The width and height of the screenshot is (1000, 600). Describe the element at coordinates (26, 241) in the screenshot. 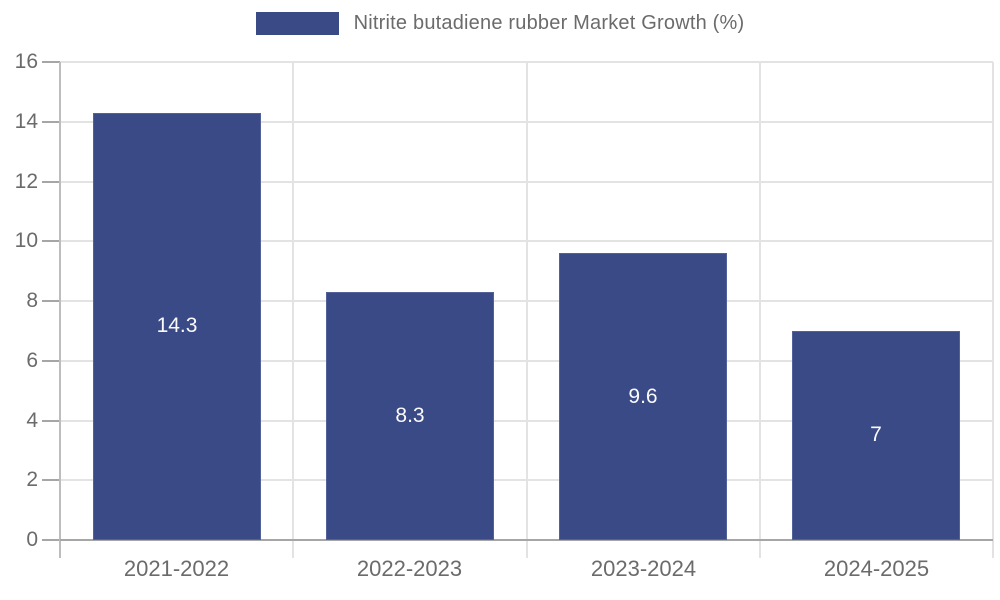

I see `y-tick-label: 10` at that location.